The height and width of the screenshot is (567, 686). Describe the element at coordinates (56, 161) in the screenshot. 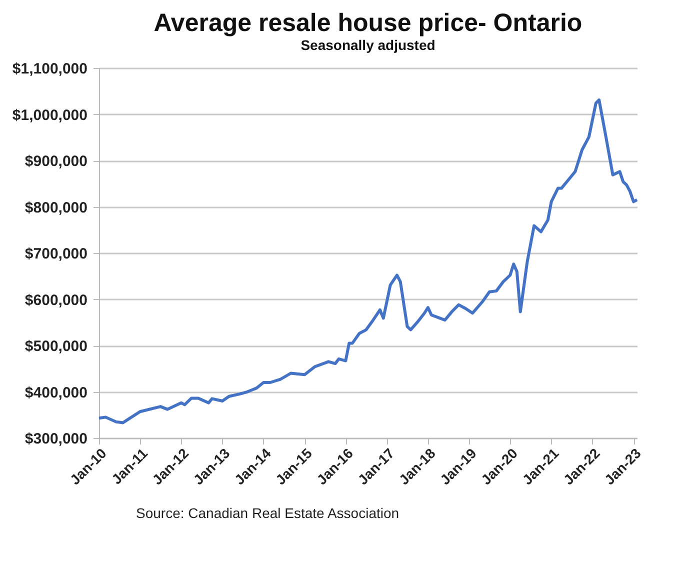

I see `y-tick-label: $900,000` at that location.